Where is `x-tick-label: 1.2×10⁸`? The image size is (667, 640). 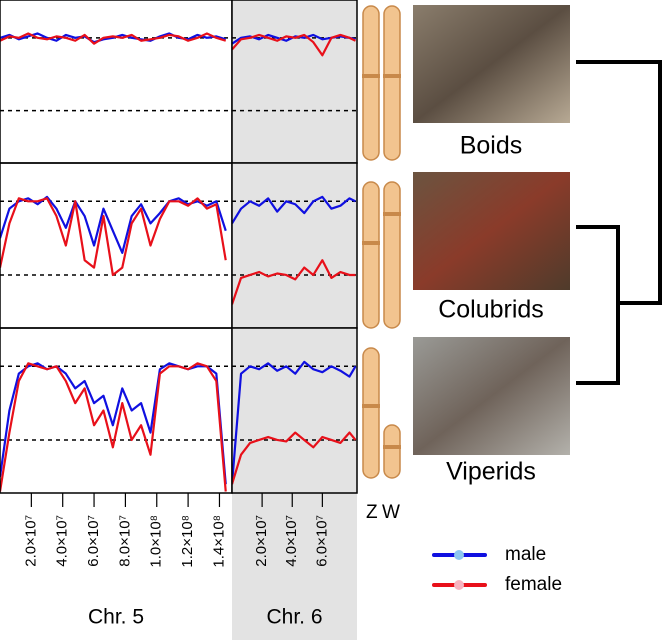 x-tick-label: 1.2×10⁸ is located at coordinates (187, 541).